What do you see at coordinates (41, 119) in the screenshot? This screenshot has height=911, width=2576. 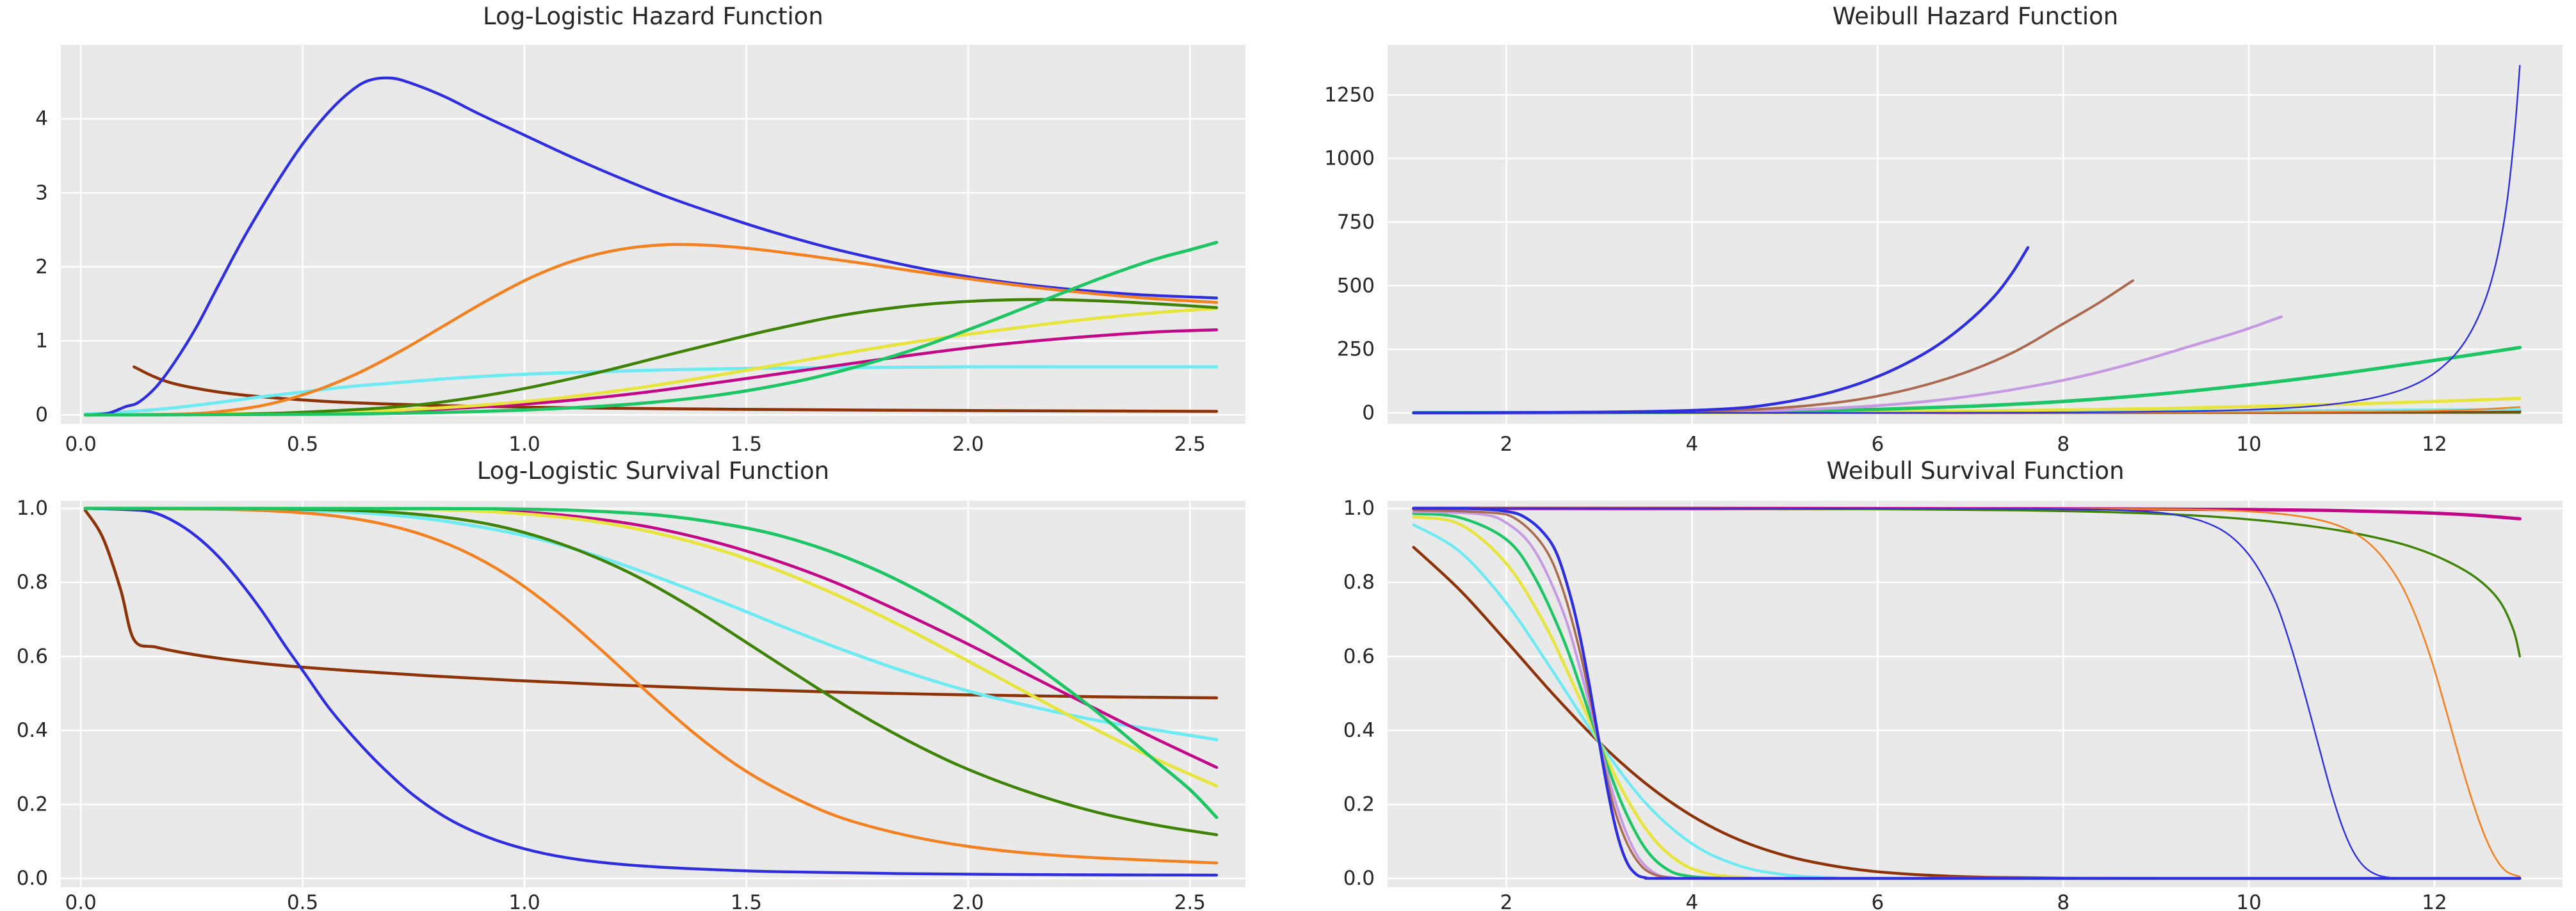 I see `y-tick-label: 4` at bounding box center [41, 119].